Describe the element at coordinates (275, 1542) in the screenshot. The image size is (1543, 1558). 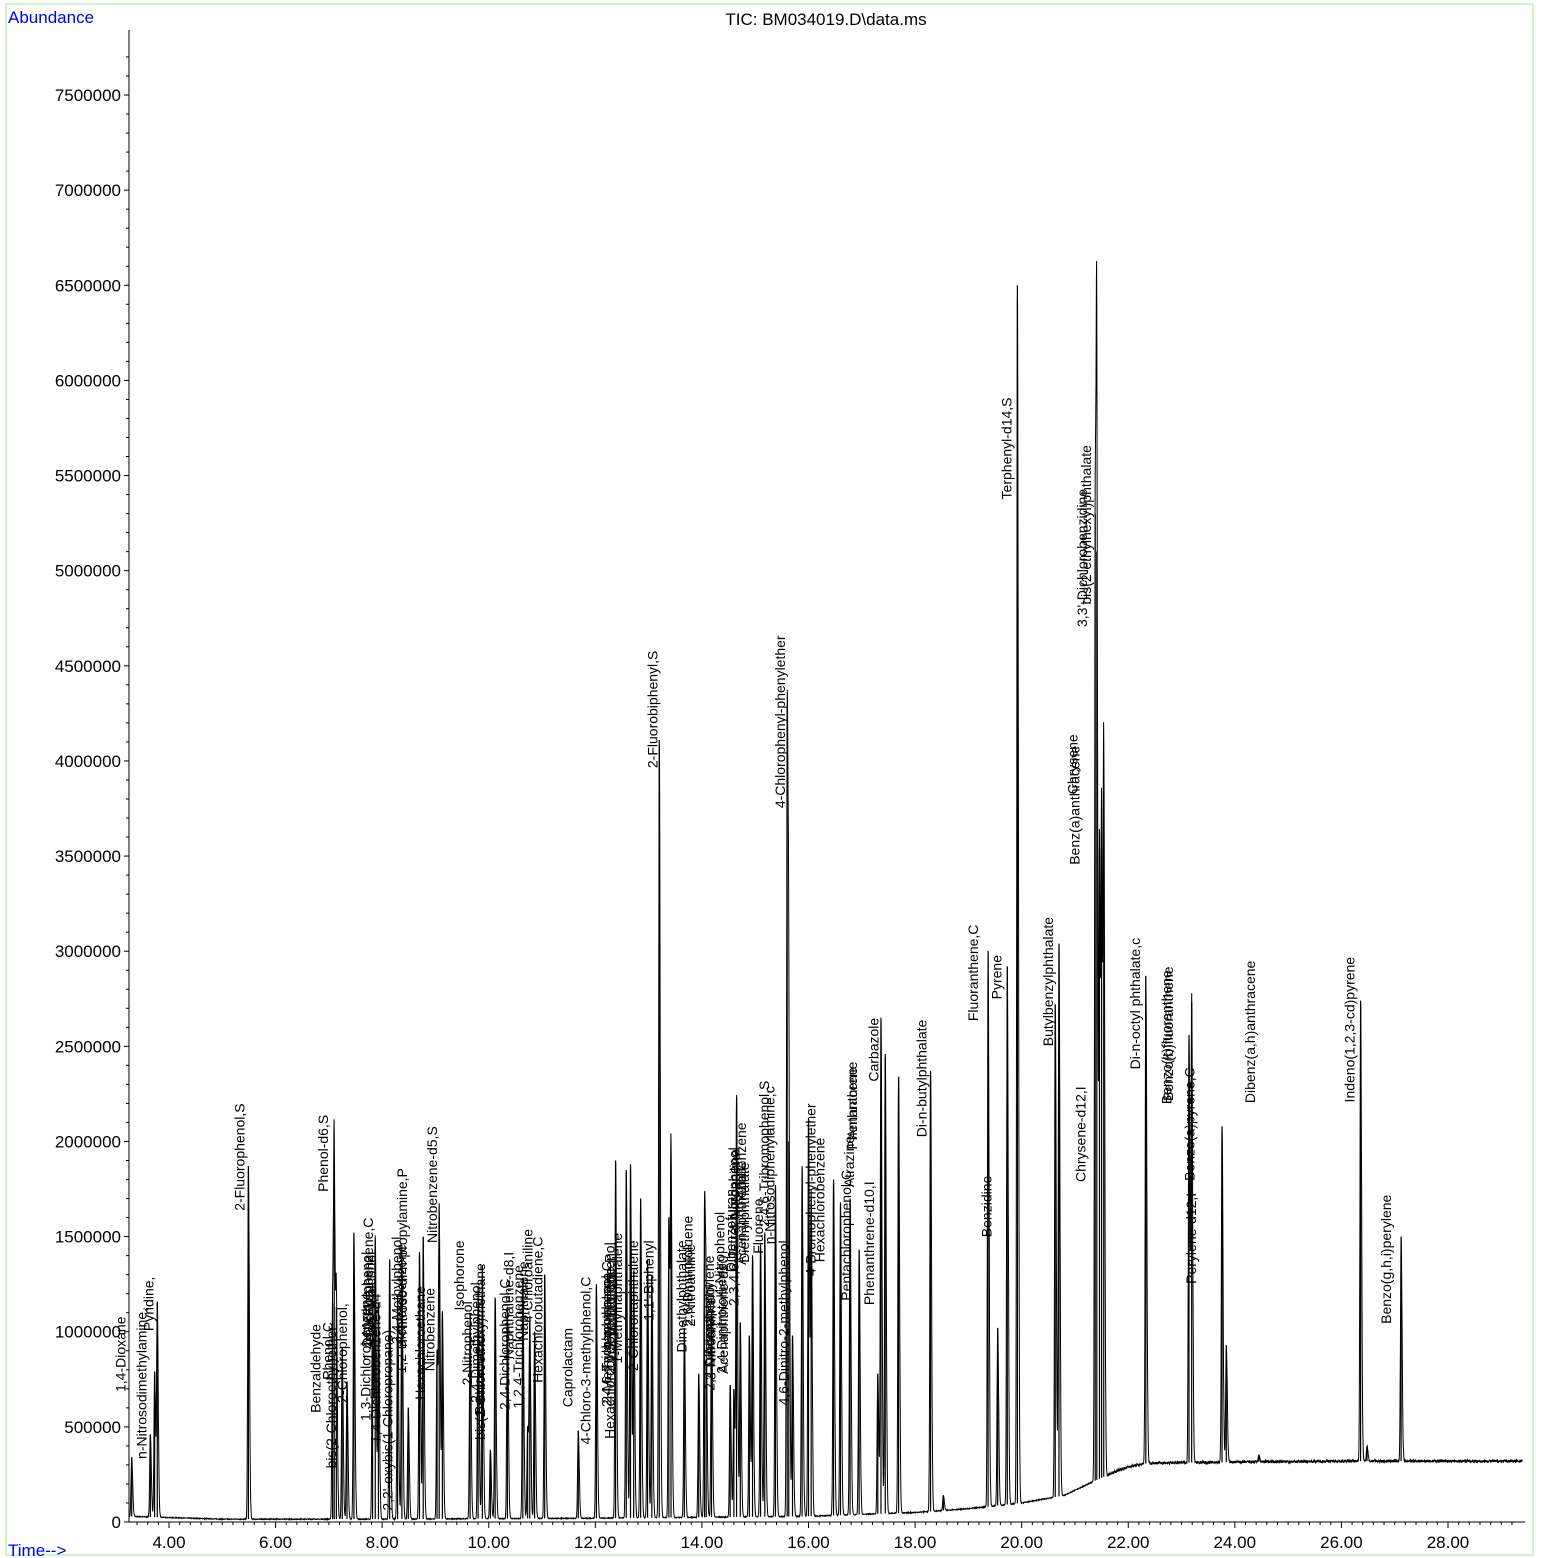
I see `x-tick-label: 6.00` at that location.